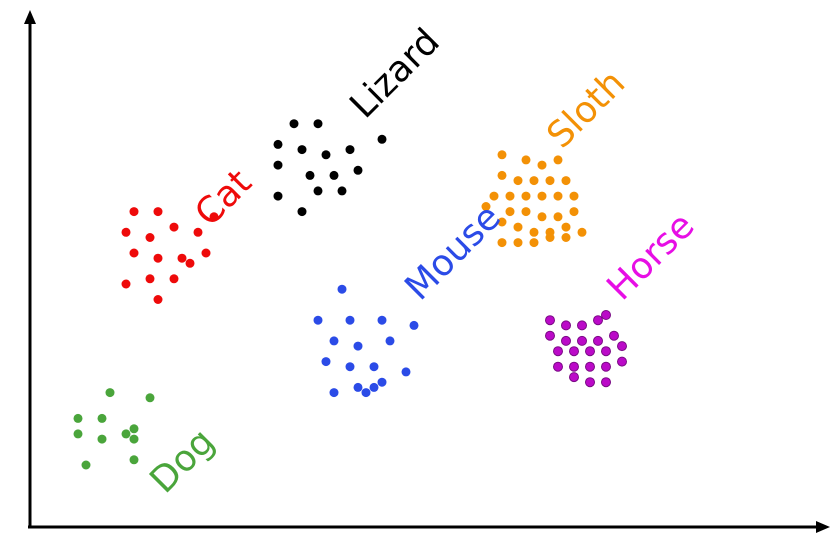 This screenshot has width=839, height=548. Describe the element at coordinates (453, 253) in the screenshot. I see `label-mouse: Mouse` at that location.